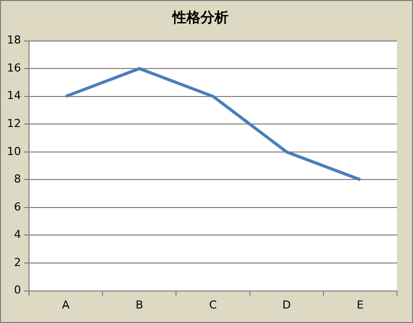 The height and width of the screenshot is (323, 413). What do you see at coordinates (360, 305) in the screenshot?
I see `x-tick-label: E` at bounding box center [360, 305].